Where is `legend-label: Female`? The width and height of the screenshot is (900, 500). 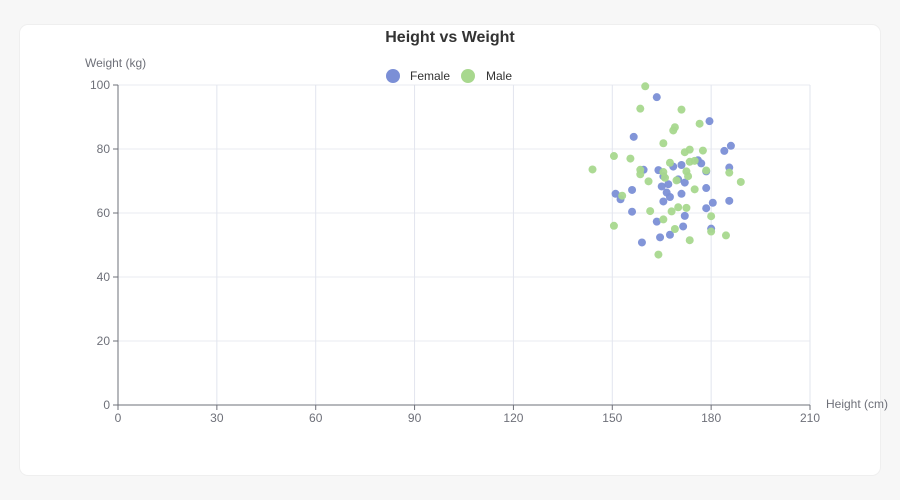
legend-label: Female is located at coordinates (430, 76).